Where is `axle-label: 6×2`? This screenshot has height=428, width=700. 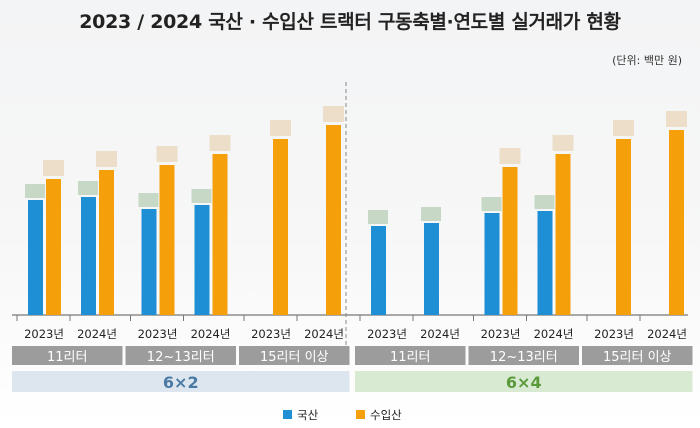
axle-label: 6×2 is located at coordinates (181, 382).